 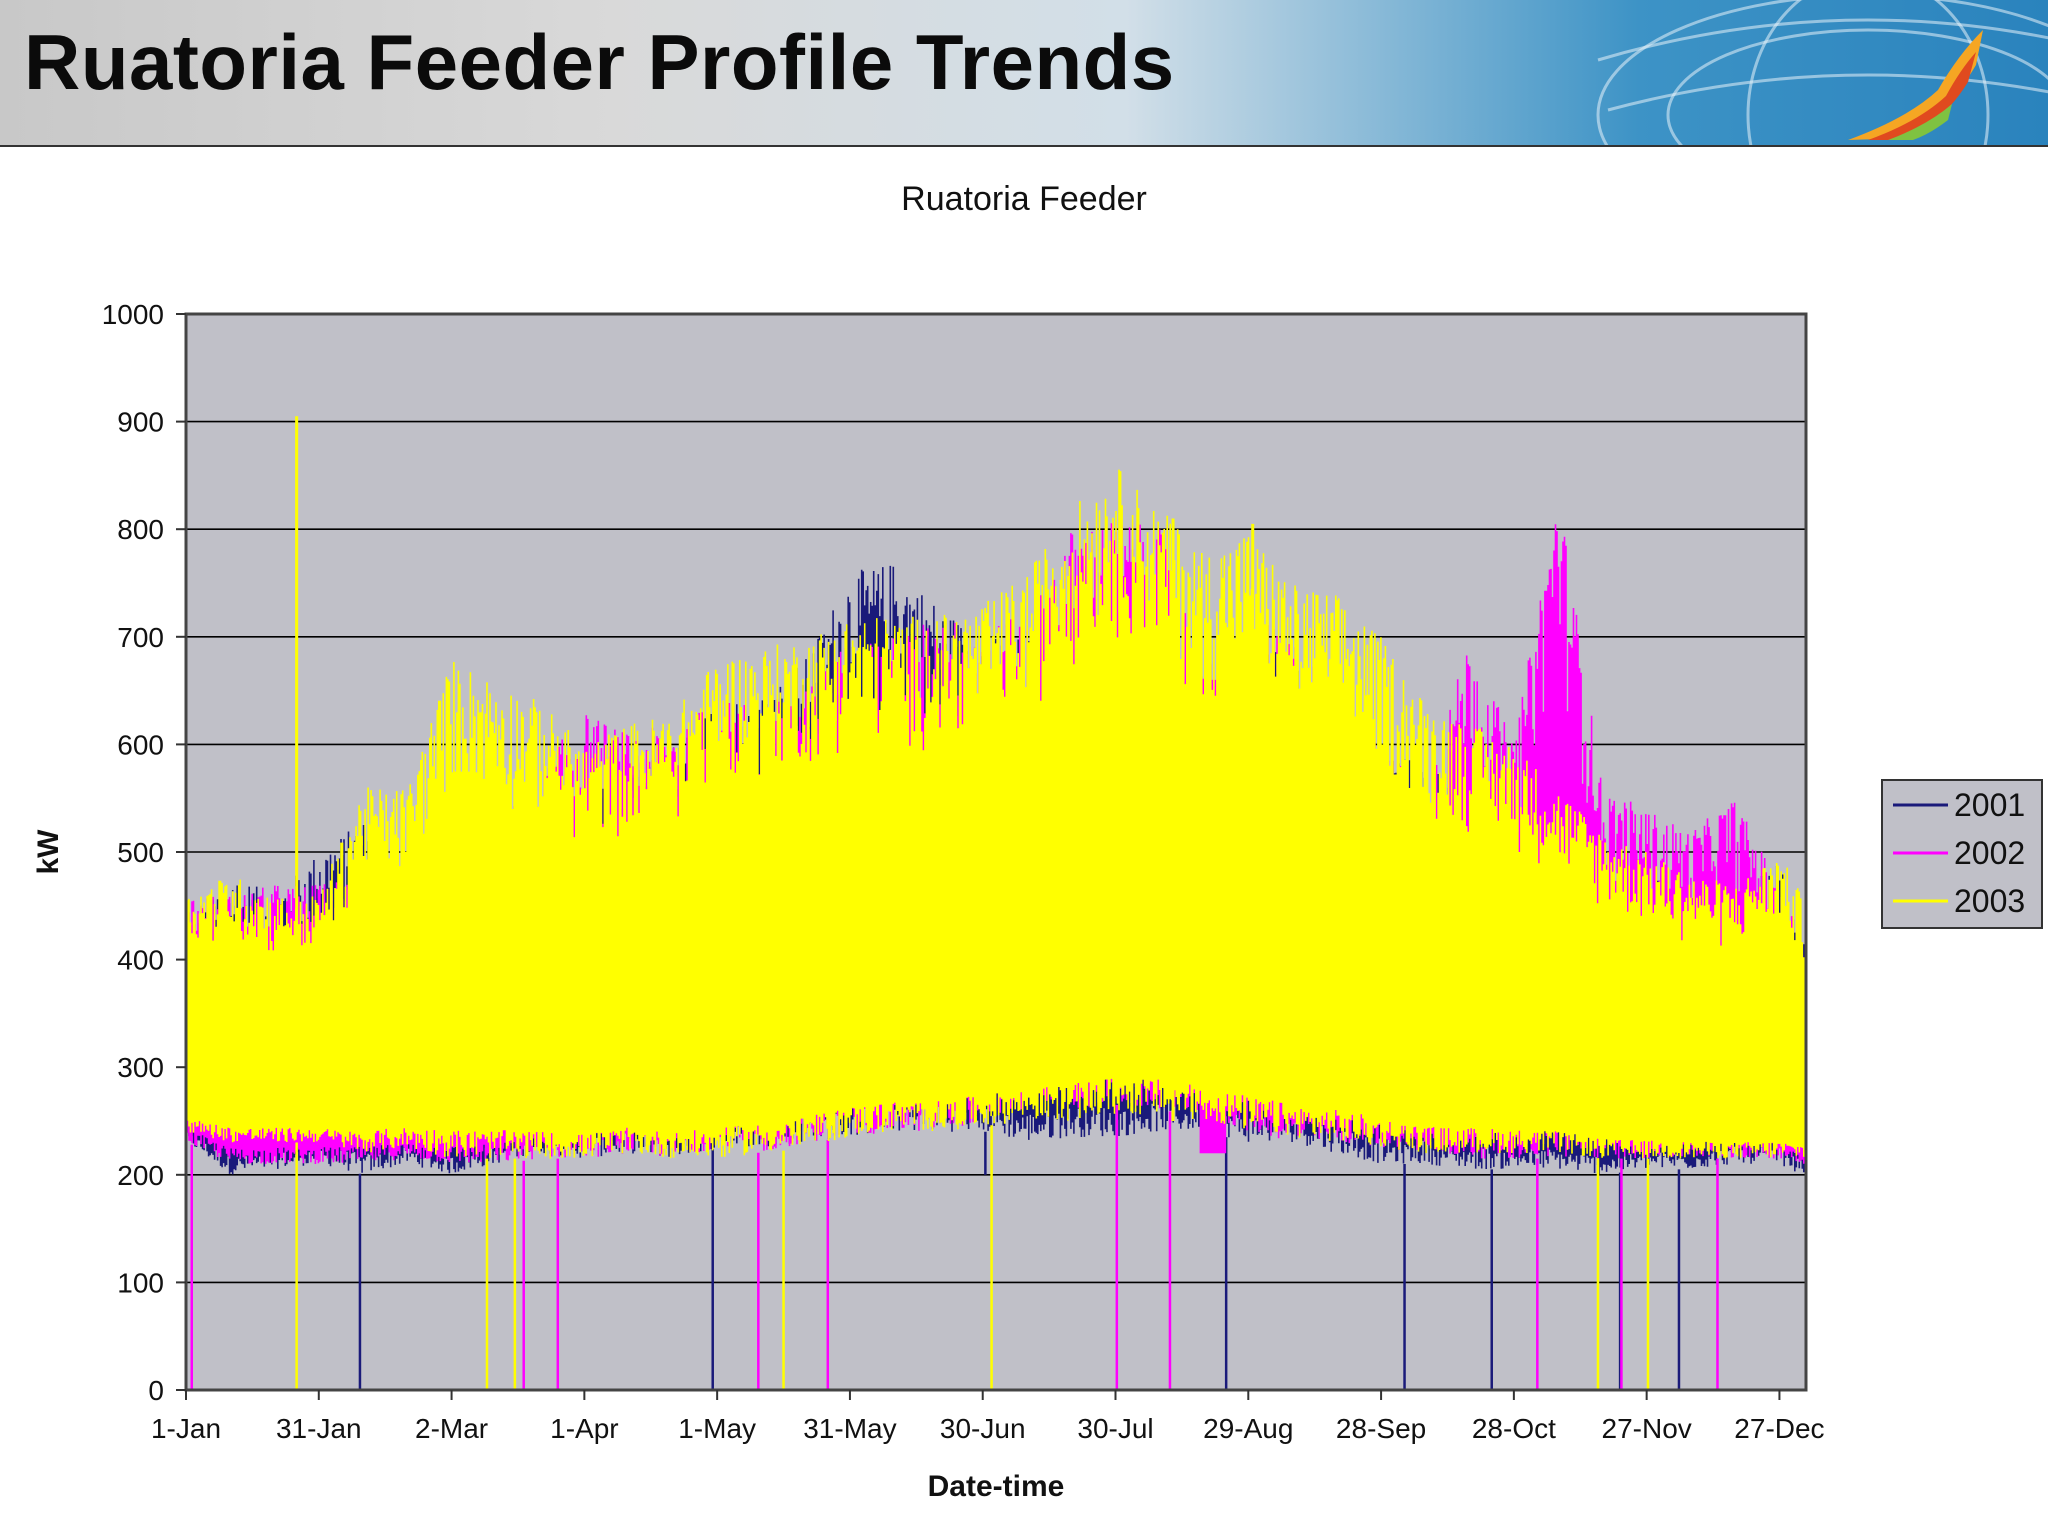 I want to click on legend: 2001 2002 2003, so click(x=1962, y=854).